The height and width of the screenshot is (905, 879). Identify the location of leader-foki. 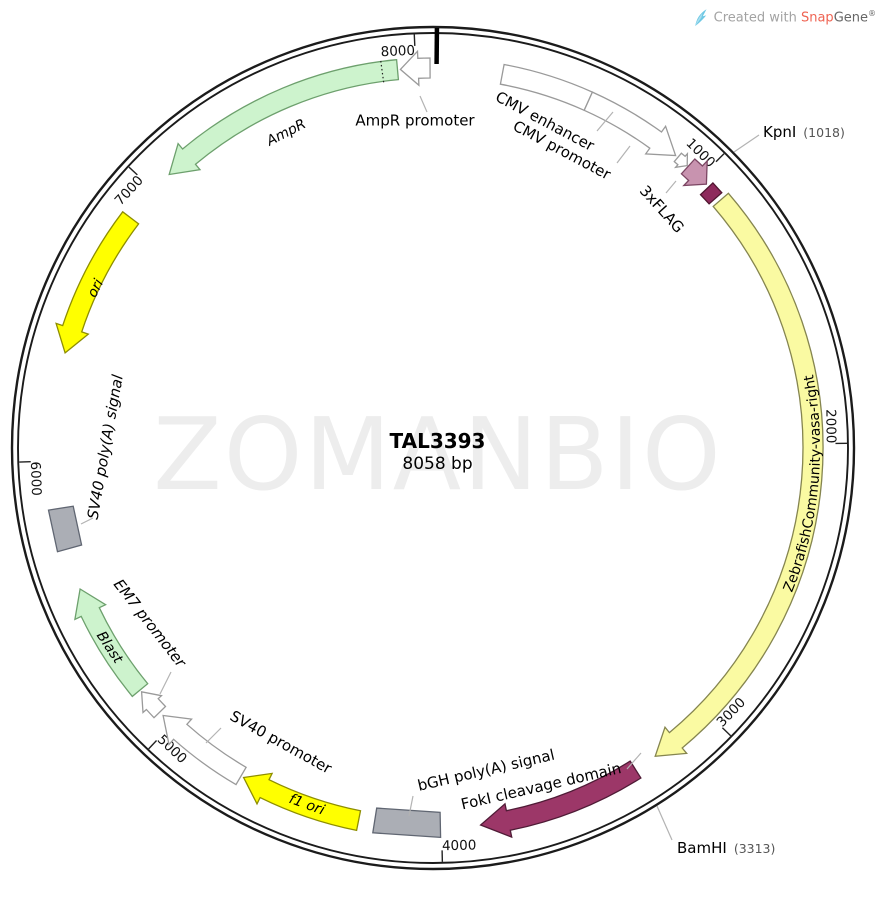
(634, 761).